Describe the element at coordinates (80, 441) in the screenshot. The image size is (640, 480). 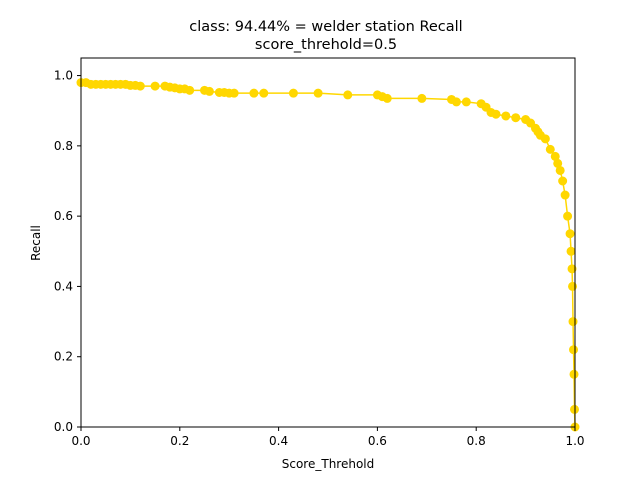
I see `x-tick-label: 0.0` at that location.